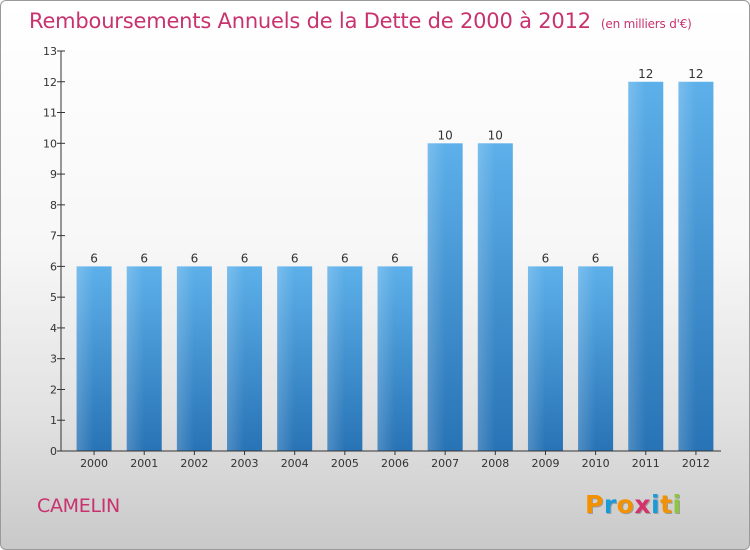 This screenshot has width=750, height=550. What do you see at coordinates (135, 358) in the screenshot?
I see `bar-highlight-2001` at bounding box center [135, 358].